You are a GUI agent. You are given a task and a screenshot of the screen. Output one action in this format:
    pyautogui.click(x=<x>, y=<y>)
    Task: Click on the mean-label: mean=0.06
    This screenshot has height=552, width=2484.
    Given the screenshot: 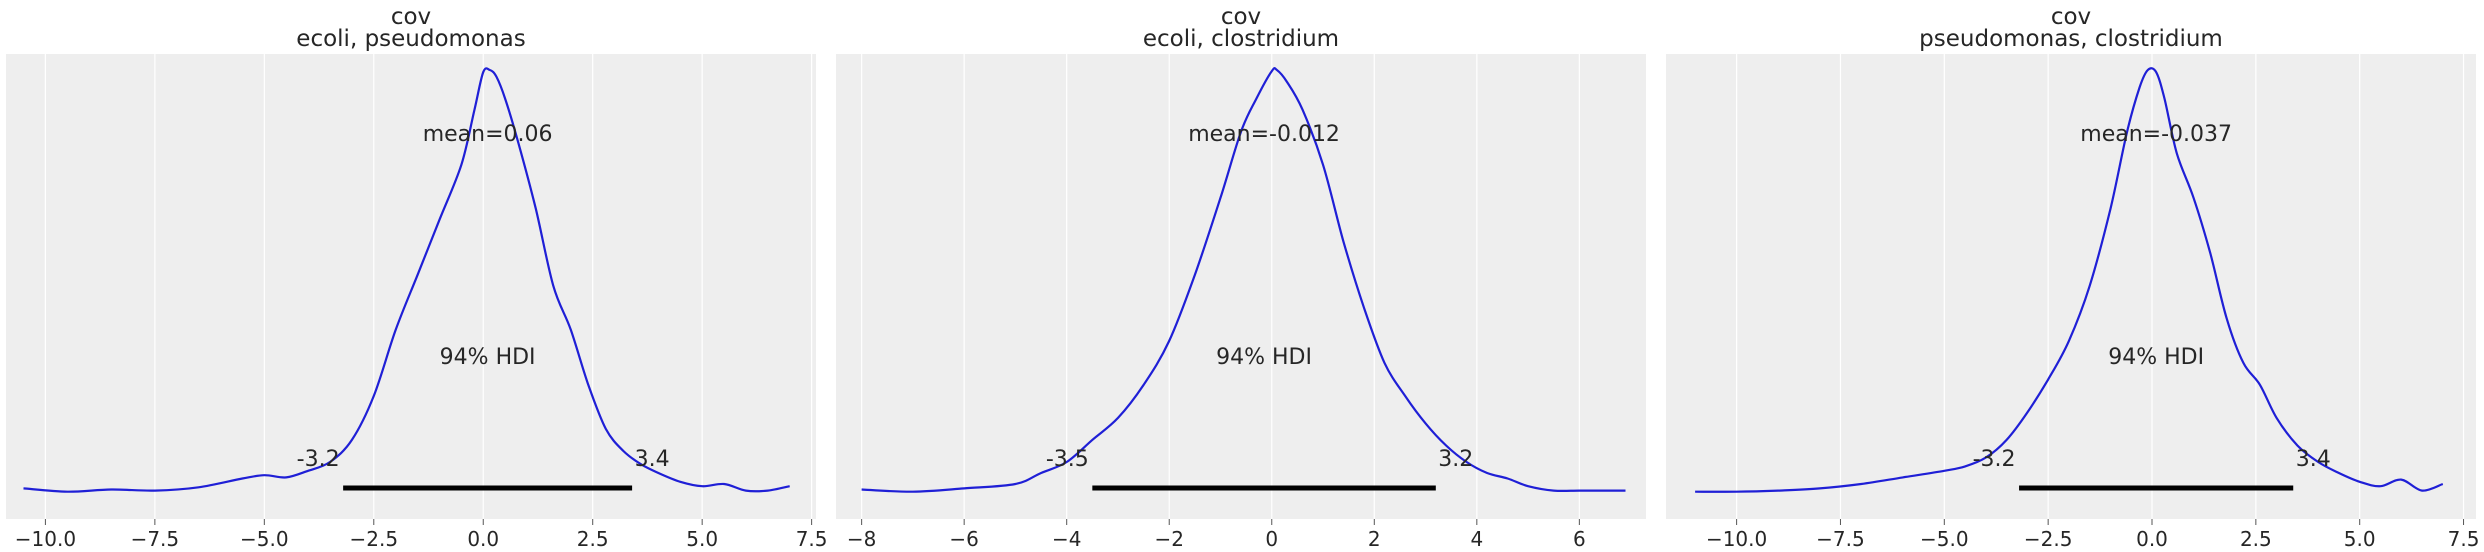 What is the action you would take?
    pyautogui.click(x=488, y=134)
    